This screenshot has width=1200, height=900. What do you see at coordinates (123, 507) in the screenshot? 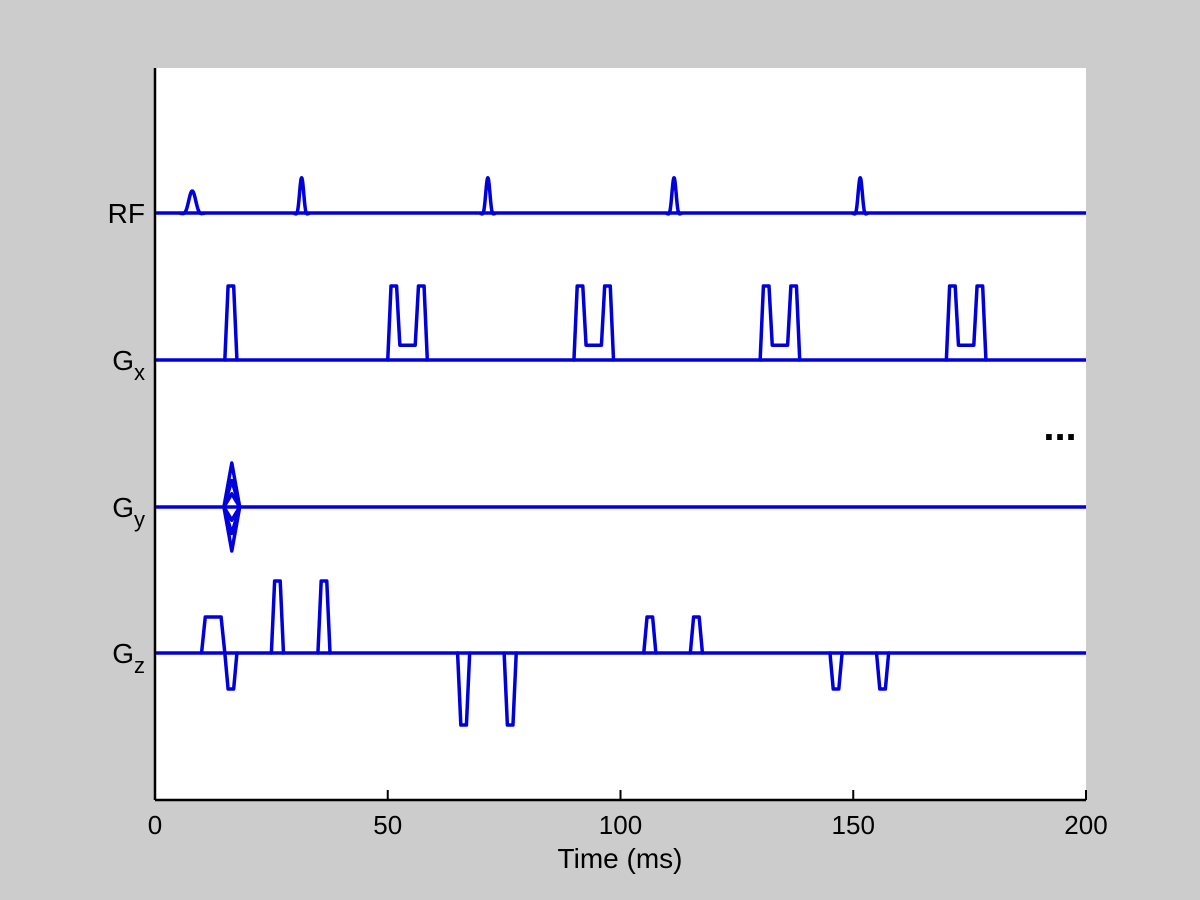
I see `row-label-main-2: G` at bounding box center [123, 507].